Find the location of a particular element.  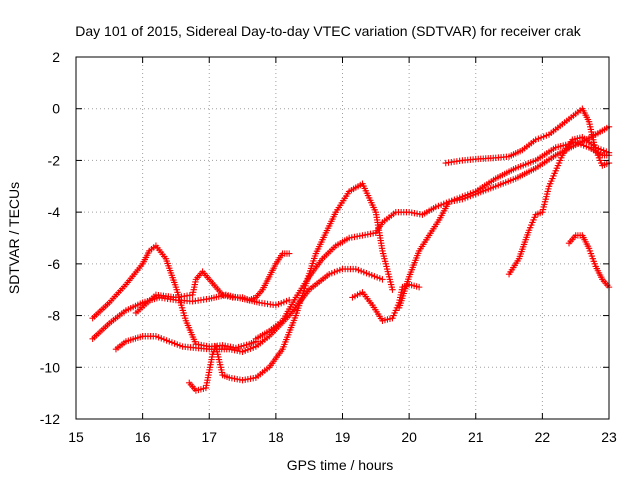

x-tick-label: 18 is located at coordinates (276, 437).